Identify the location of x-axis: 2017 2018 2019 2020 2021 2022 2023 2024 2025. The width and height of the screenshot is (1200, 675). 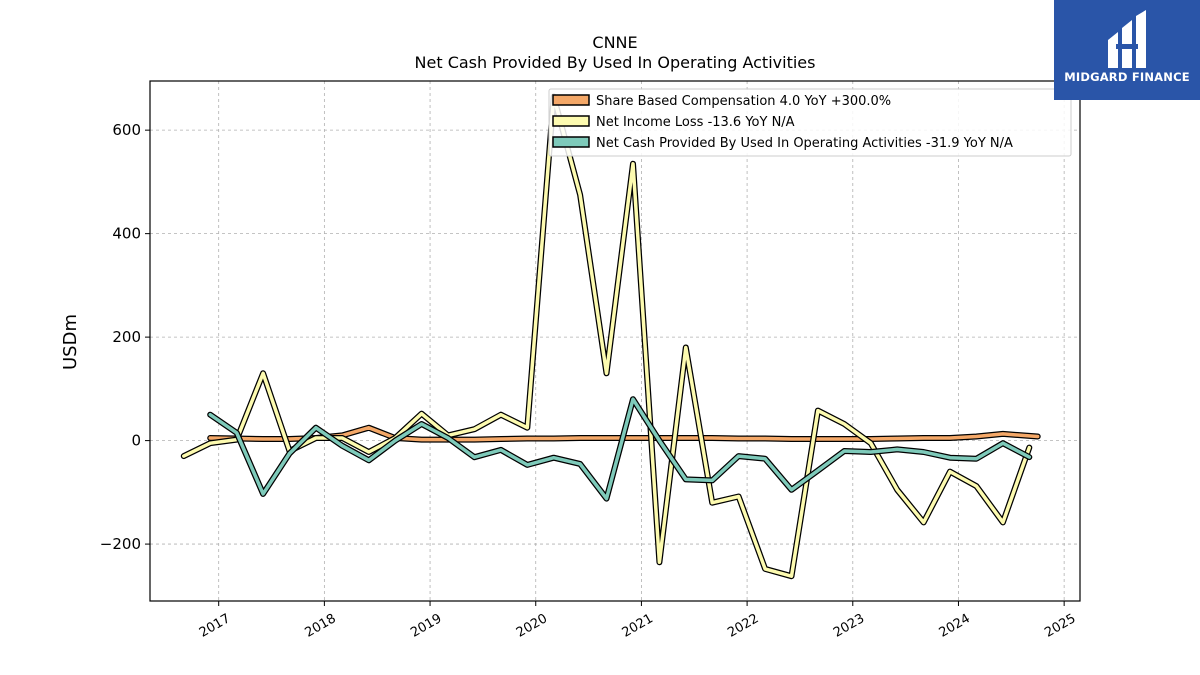
(637, 621).